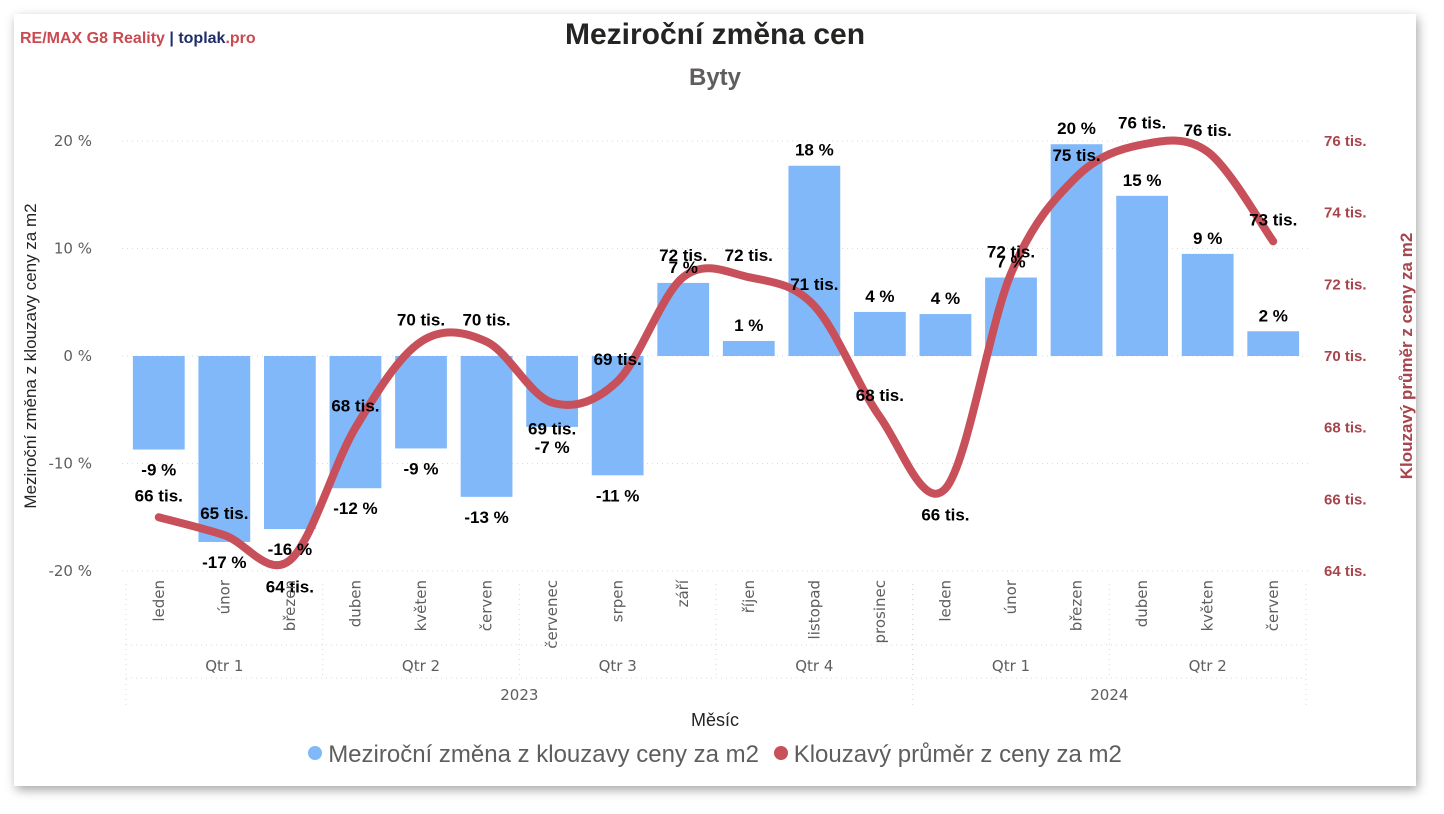 This screenshot has height=814, width=1444. Describe the element at coordinates (421, 468) in the screenshot. I see `bar-data-label: -9 %` at that location.